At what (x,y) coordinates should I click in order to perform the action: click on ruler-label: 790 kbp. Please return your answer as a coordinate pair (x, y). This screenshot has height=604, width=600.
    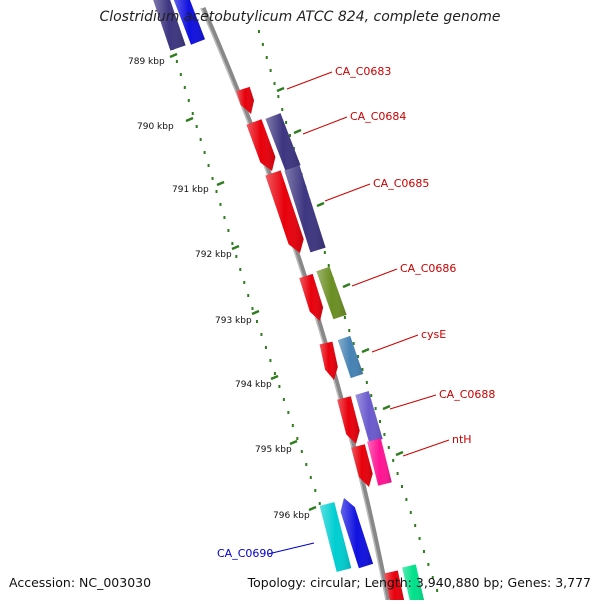
    Looking at the image, I should click on (155, 127).